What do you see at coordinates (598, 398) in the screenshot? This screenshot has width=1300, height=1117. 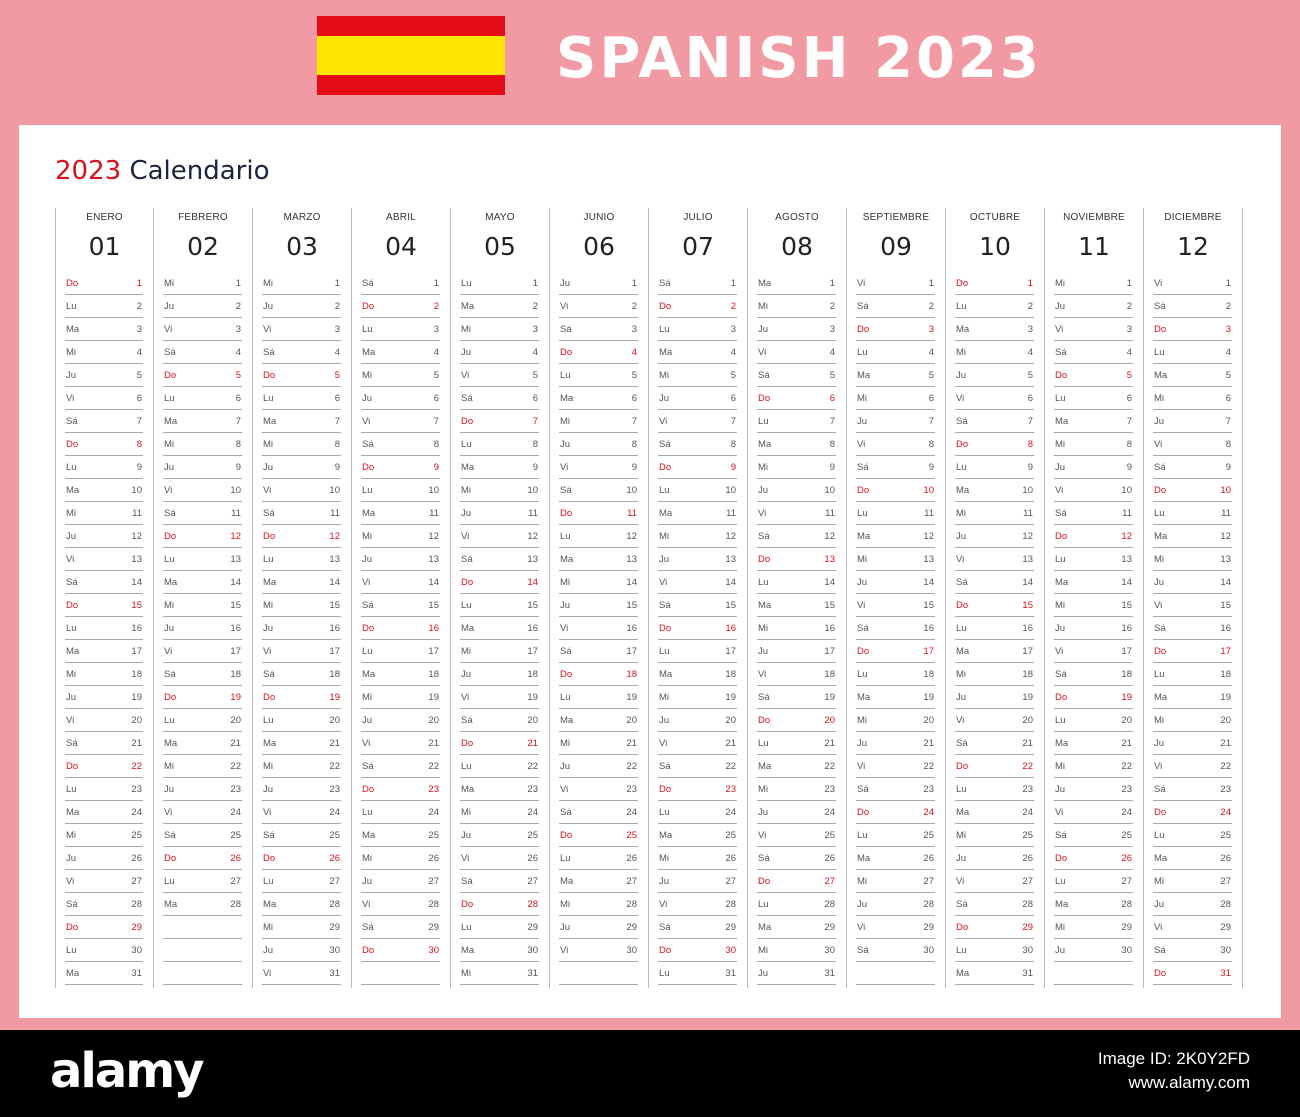 I see `day-row: Ma 6` at bounding box center [598, 398].